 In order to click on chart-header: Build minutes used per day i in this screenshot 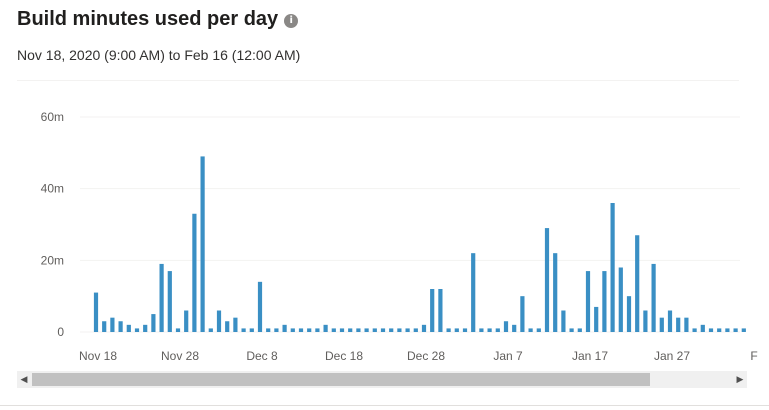, I will do `click(158, 19)`.